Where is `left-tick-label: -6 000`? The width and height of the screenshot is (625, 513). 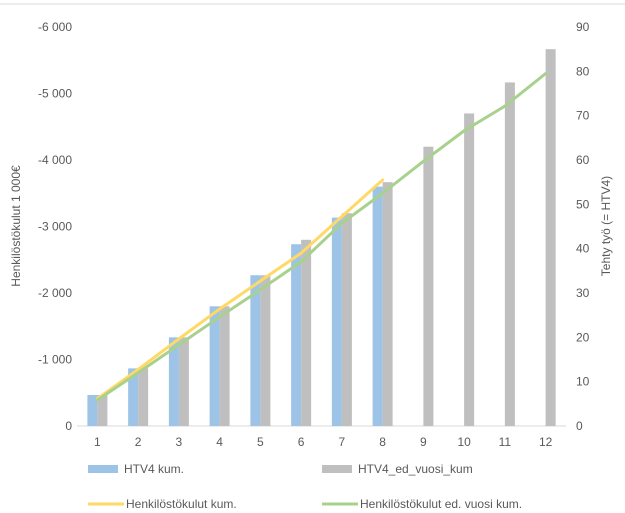 left-tick-label: -6 000 is located at coordinates (55, 27).